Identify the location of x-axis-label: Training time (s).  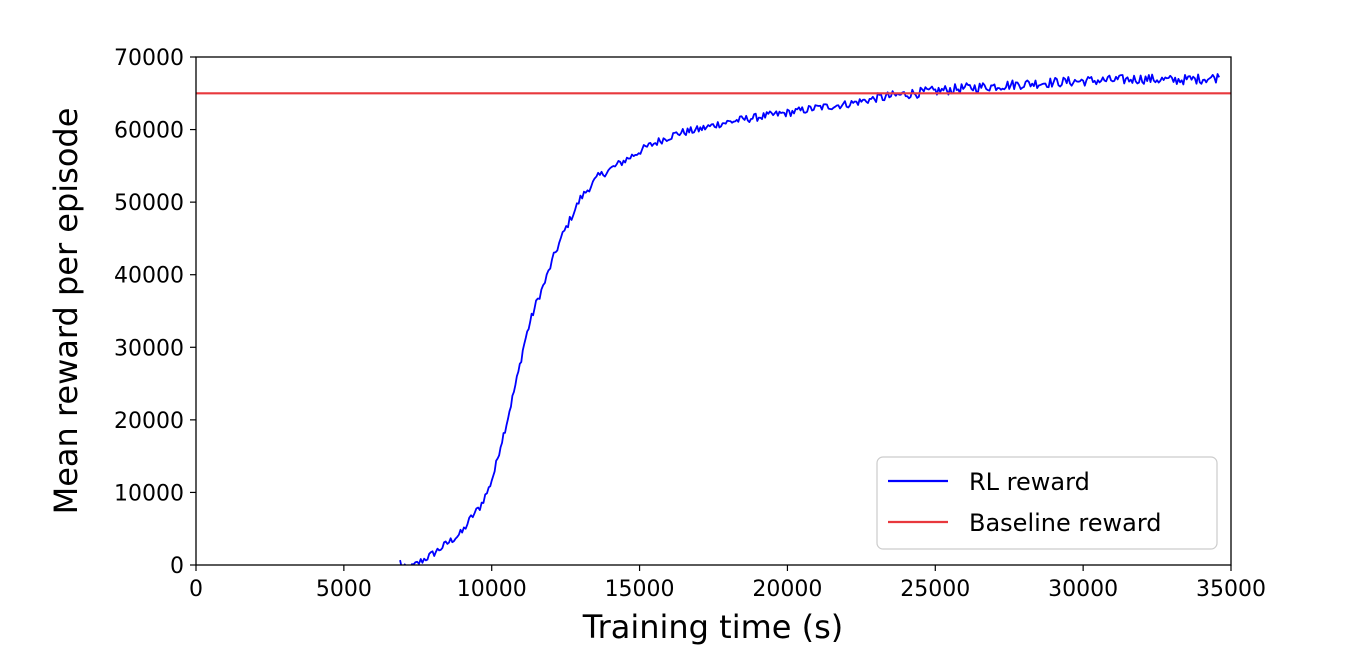
(713, 627).